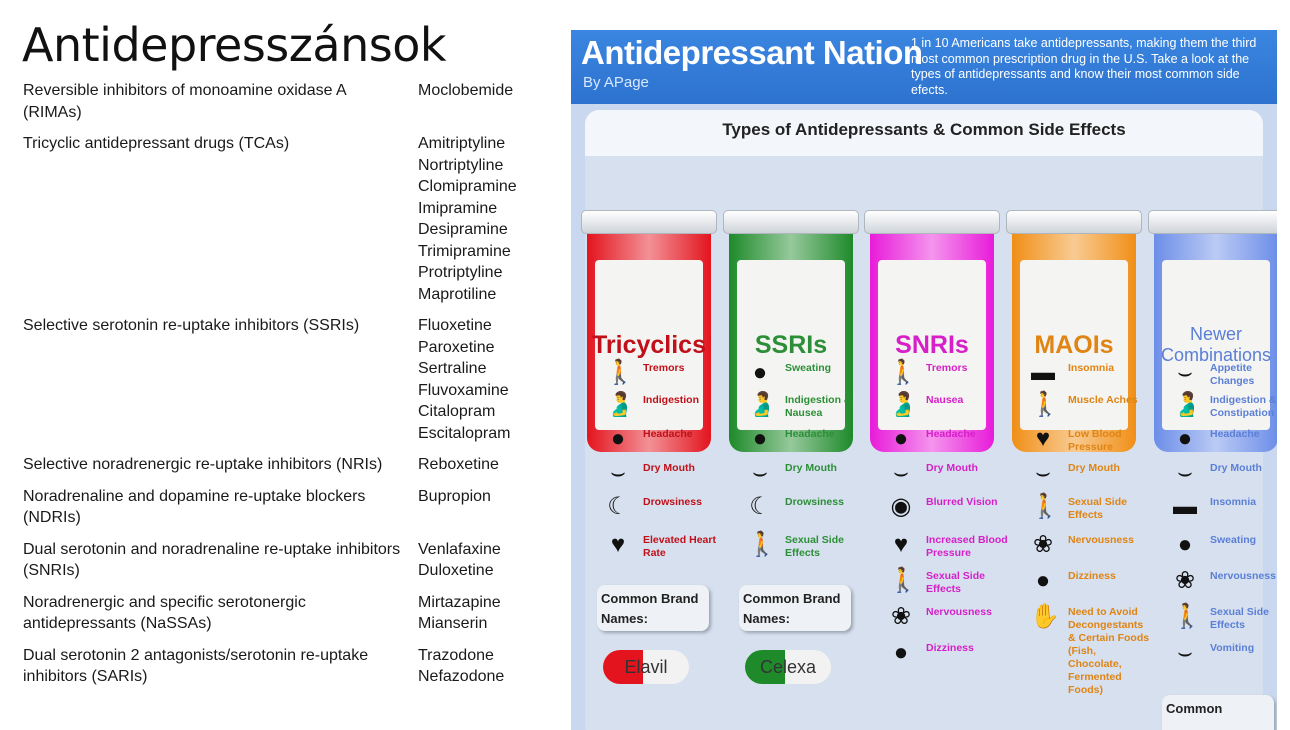 The image size is (1290, 730). What do you see at coordinates (1095, 440) in the screenshot?
I see `side-effect: Low Blood Pressure` at bounding box center [1095, 440].